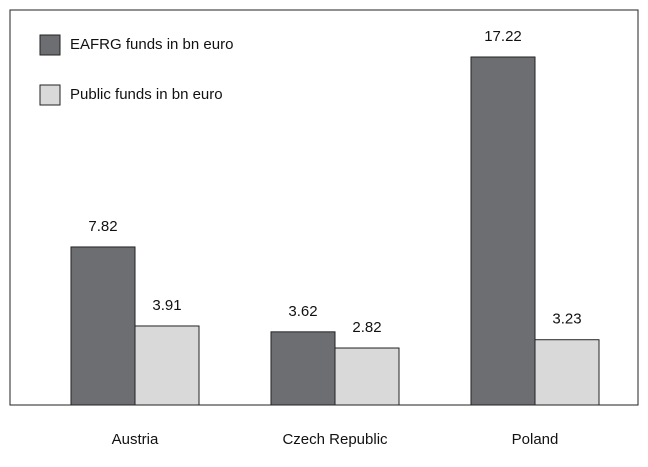 The height and width of the screenshot is (467, 648). Describe the element at coordinates (166, 305) in the screenshot. I see `value-label: 3.91` at that location.